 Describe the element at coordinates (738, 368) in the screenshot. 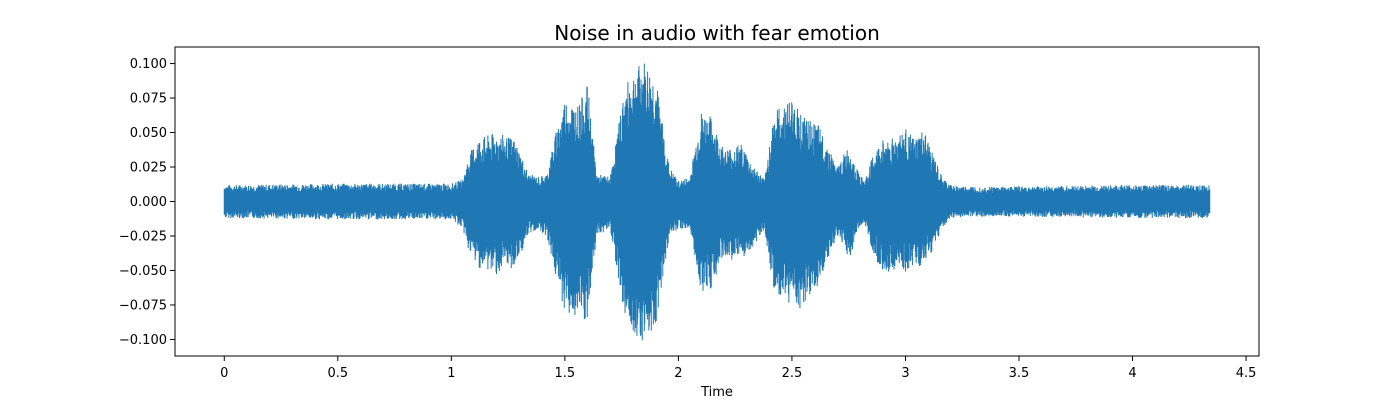

I see `x-axis: 0 0.5 1 1.5 2 2.5 3 3.5 4 4.5` at that location.